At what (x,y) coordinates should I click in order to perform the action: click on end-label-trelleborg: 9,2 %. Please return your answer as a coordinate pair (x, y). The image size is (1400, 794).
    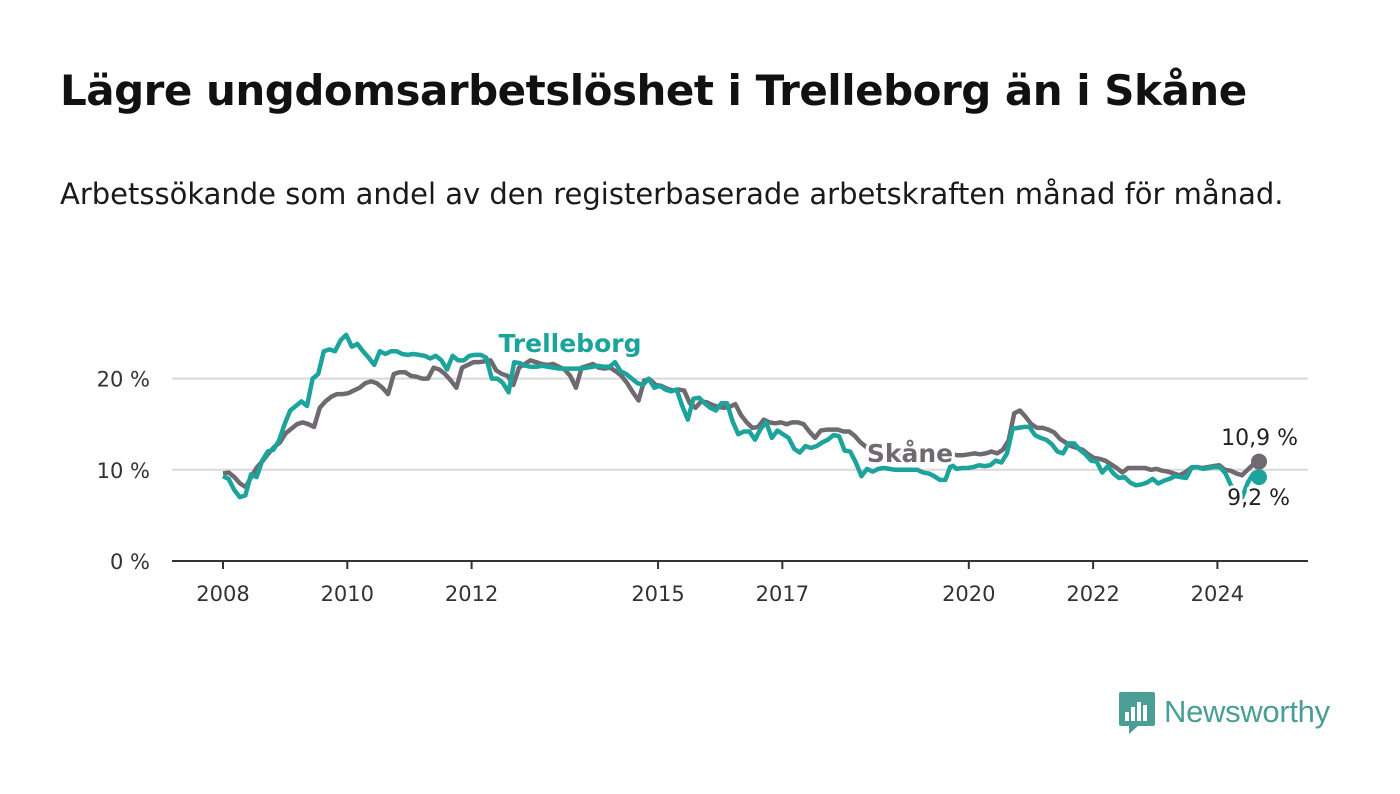
    Looking at the image, I should click on (1258, 498).